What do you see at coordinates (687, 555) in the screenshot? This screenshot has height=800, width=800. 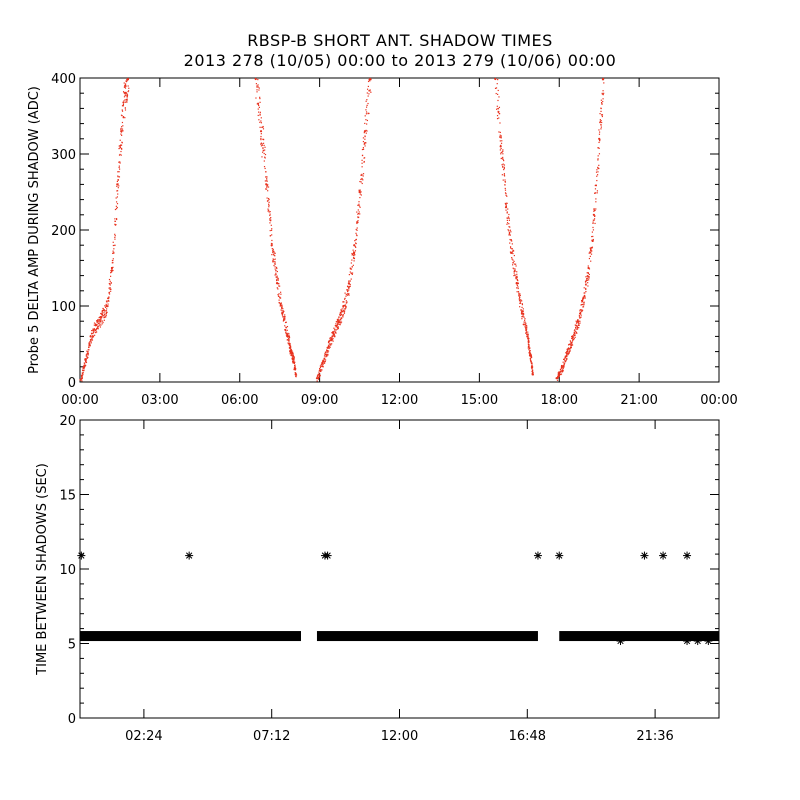 I see `outlier-asterisk` at bounding box center [687, 555].